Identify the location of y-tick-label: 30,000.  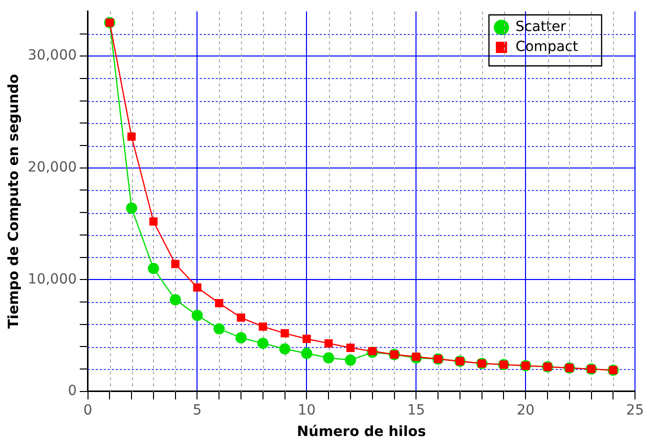
(52, 56).